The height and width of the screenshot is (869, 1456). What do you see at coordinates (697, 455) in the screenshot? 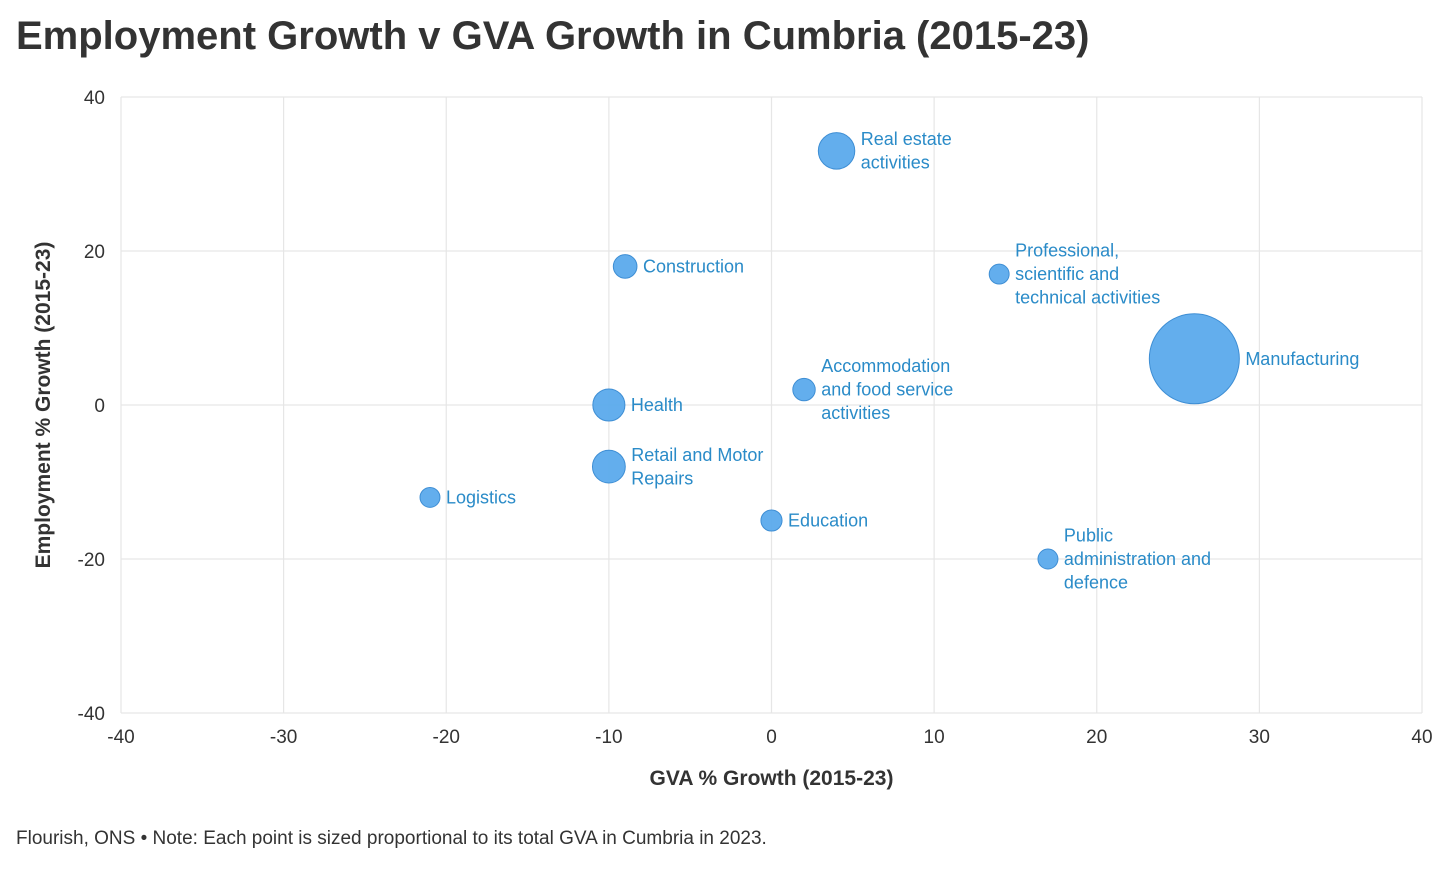
I see `point-label-line: Retail and Motor` at bounding box center [697, 455].